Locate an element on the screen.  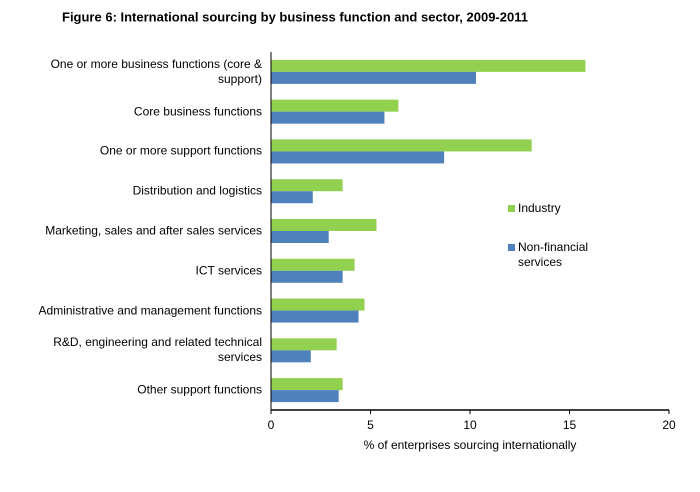
x-tick-label: 5 is located at coordinates (370, 425).